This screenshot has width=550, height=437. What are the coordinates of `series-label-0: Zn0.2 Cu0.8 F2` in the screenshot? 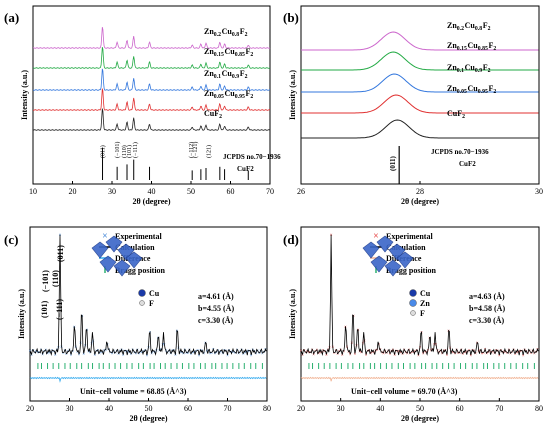 It's located at (226, 32).